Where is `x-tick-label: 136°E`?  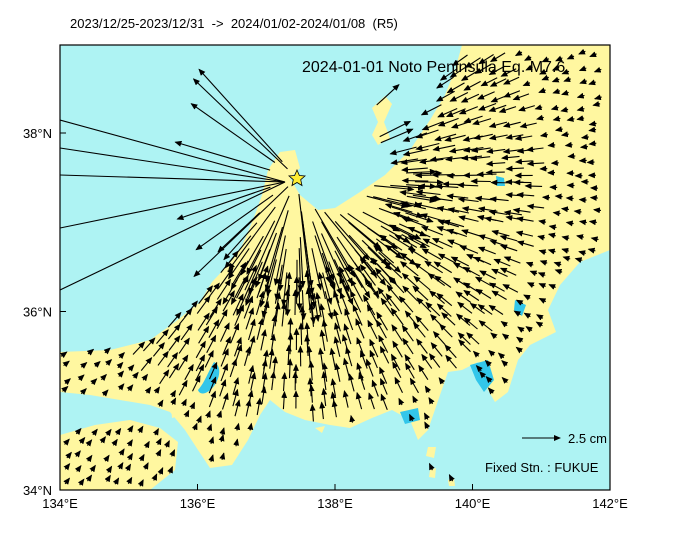 x-tick-label: 136°E is located at coordinates (198, 503).